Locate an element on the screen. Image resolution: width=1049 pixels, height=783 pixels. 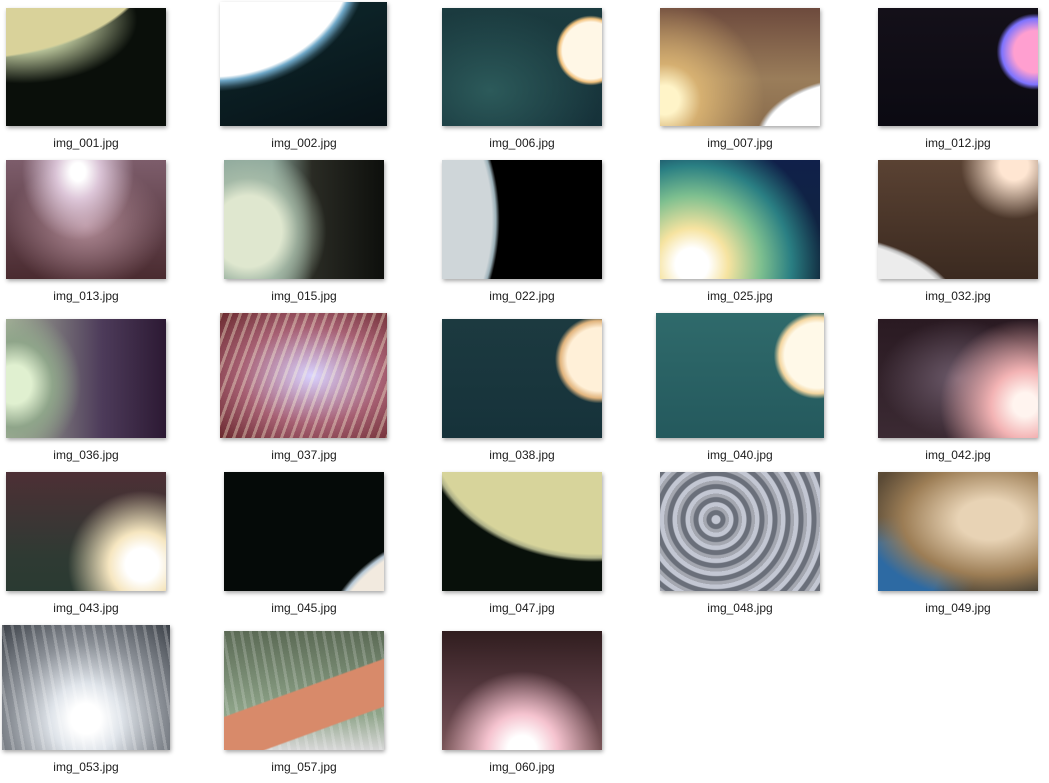
file-name: img_048.jpg is located at coordinates (740, 608).